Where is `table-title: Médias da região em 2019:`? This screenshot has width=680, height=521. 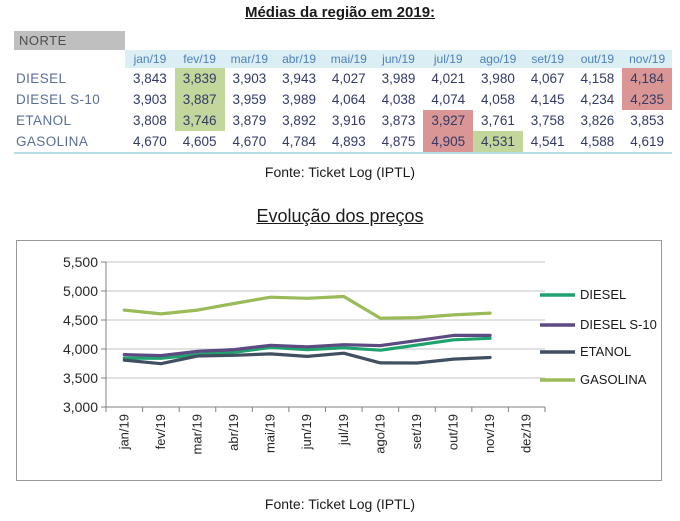 table-title: Médias da região em 2019: is located at coordinates (340, 12).